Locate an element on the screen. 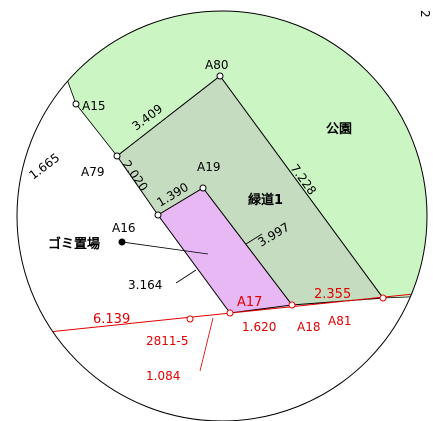 Image resolution: width=433 pixels, height=421 pixels. dim-2355: 2.355 is located at coordinates (332, 294).